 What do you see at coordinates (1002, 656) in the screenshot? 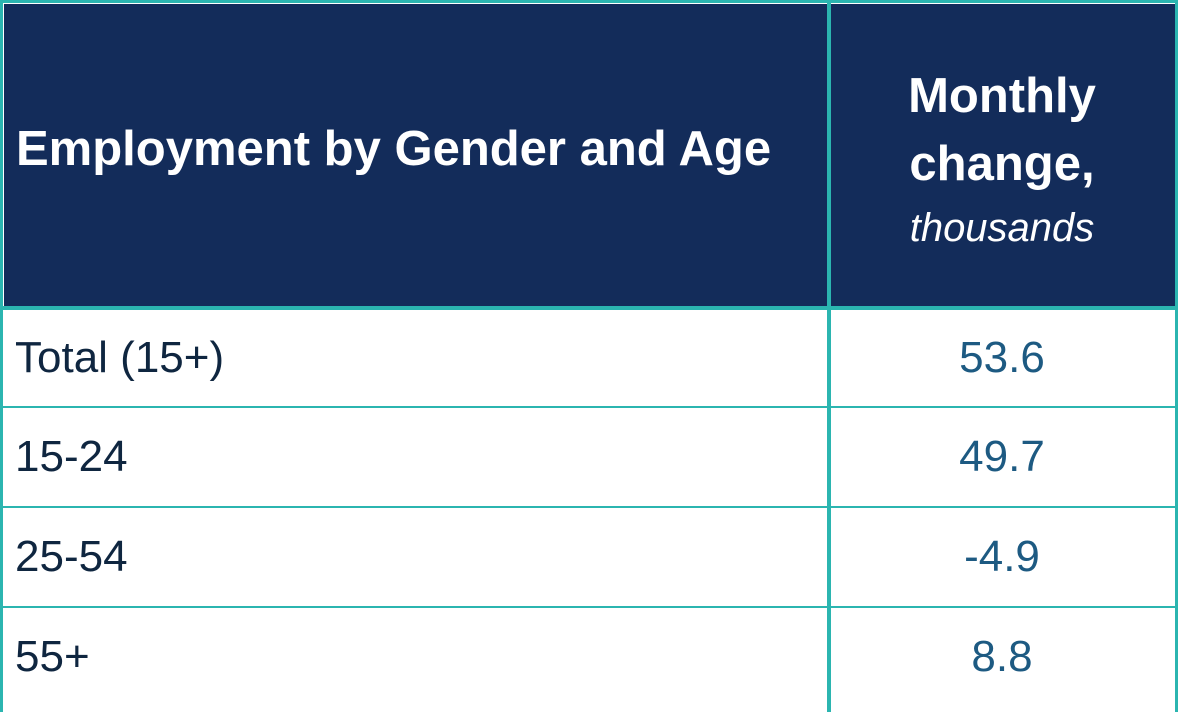
I see `row-value: 8.8` at bounding box center [1002, 656].